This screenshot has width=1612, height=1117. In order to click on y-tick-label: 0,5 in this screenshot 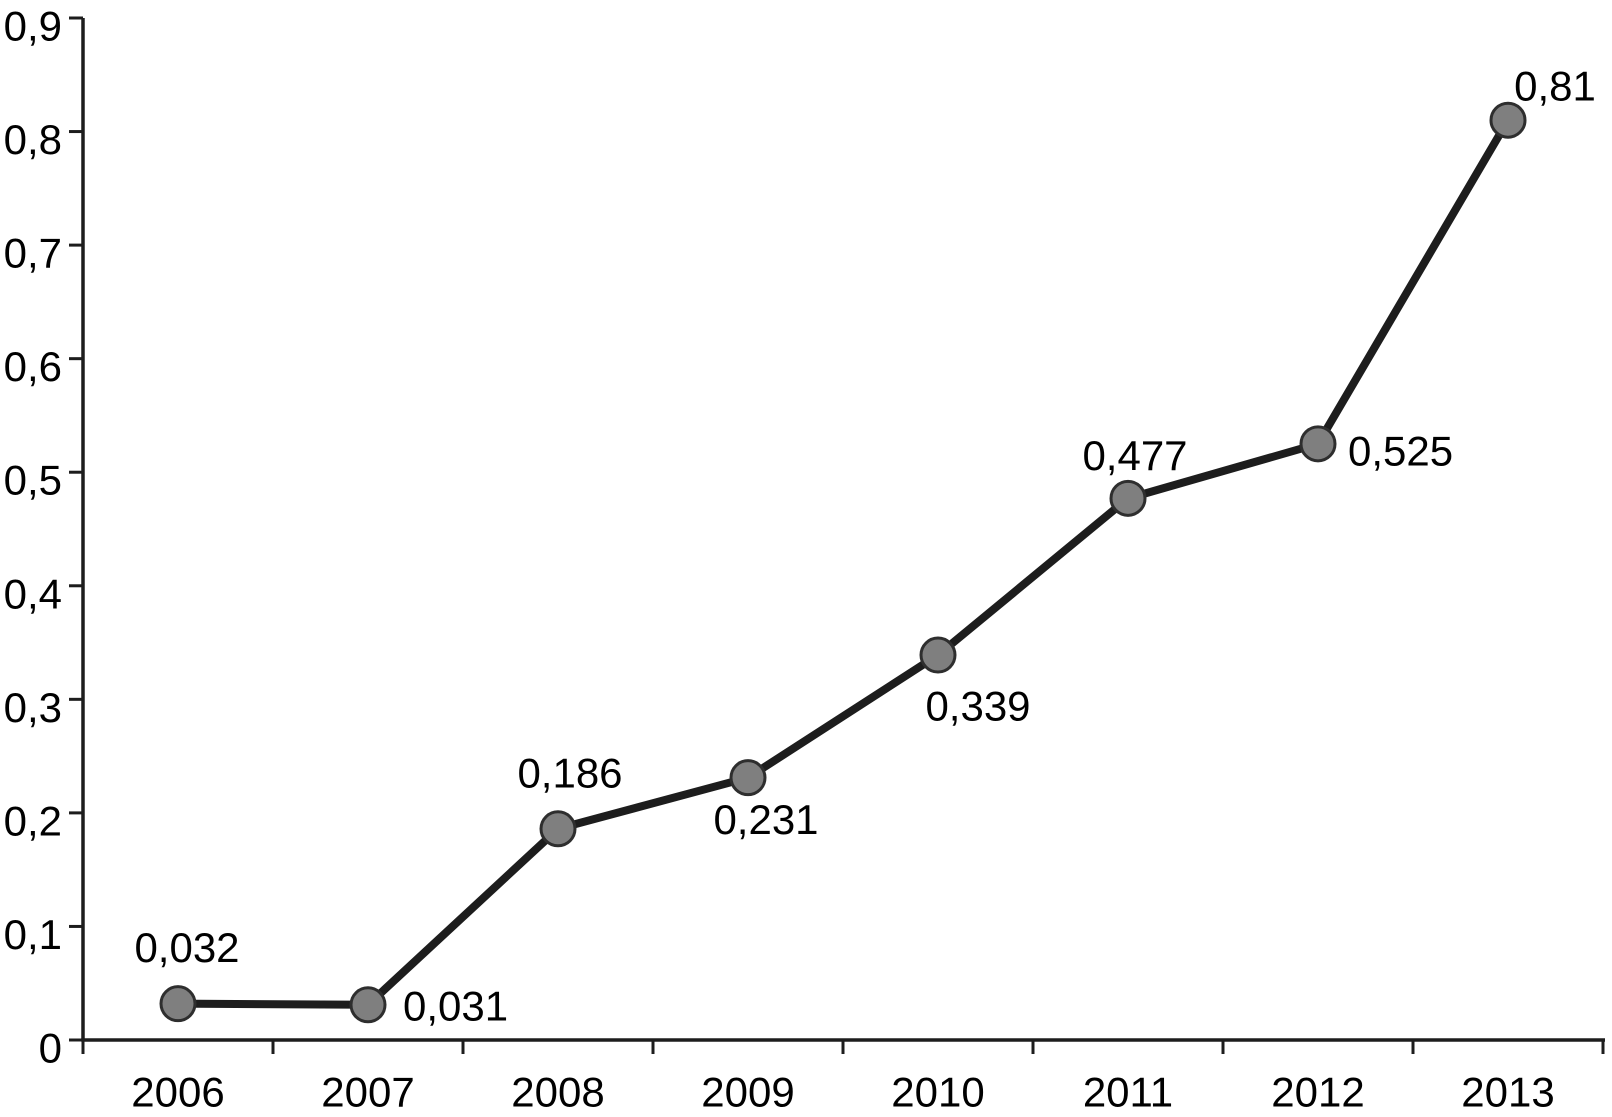, I will do `click(33, 480)`.